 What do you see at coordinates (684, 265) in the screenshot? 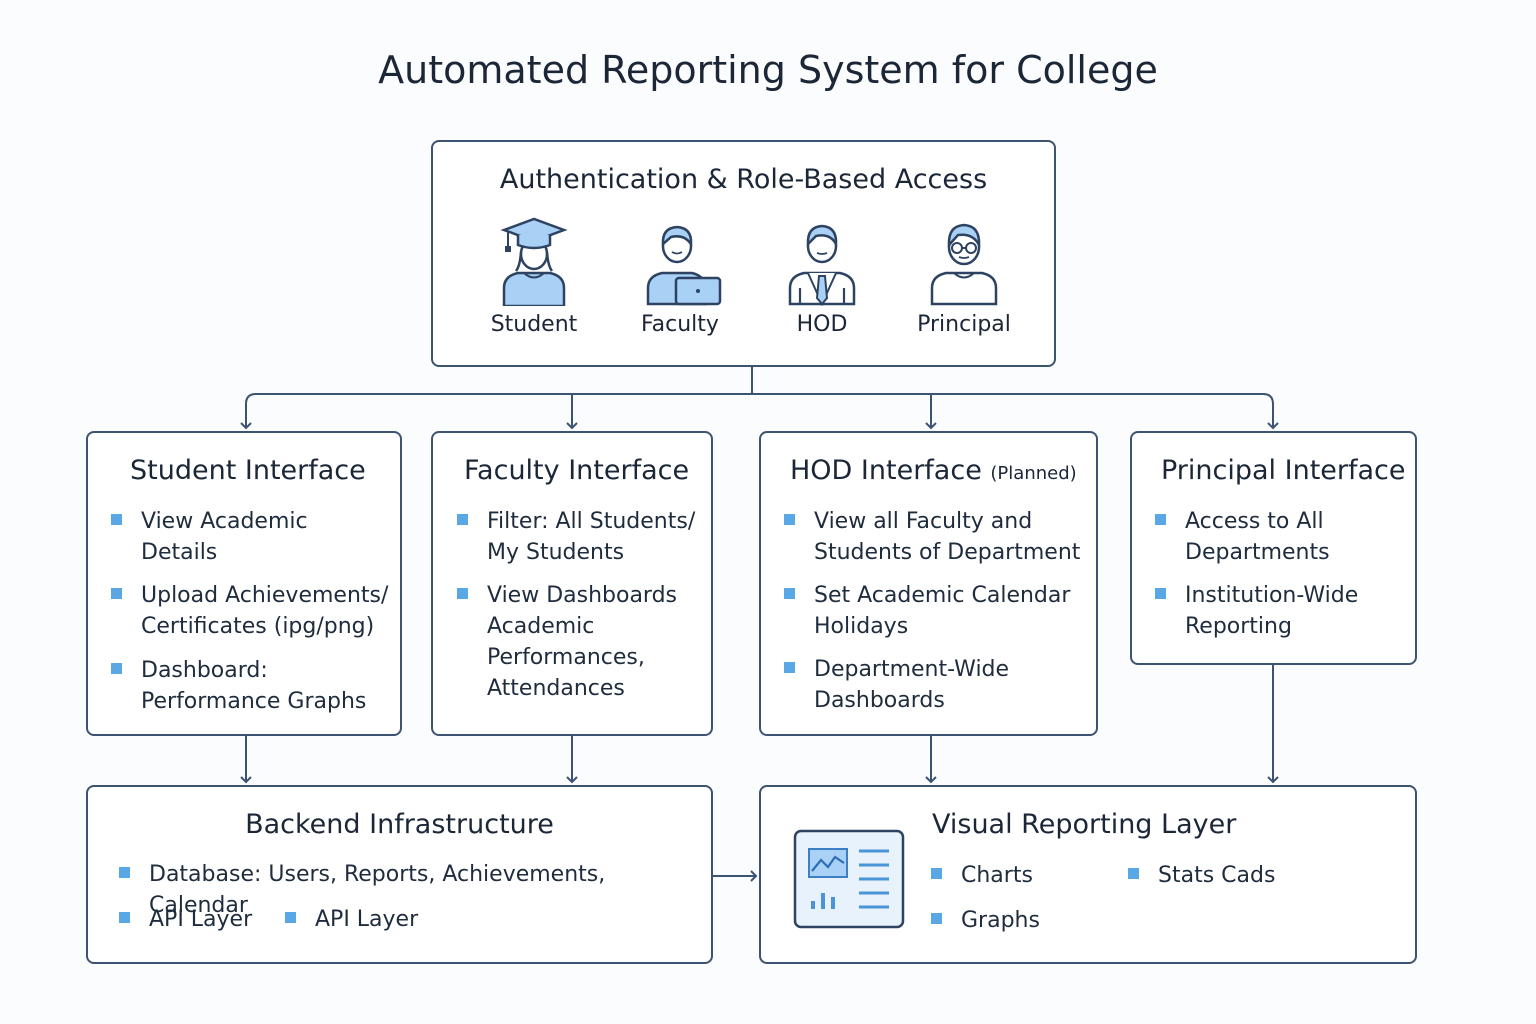
I see `faculty-laptop-icon` at bounding box center [684, 265].